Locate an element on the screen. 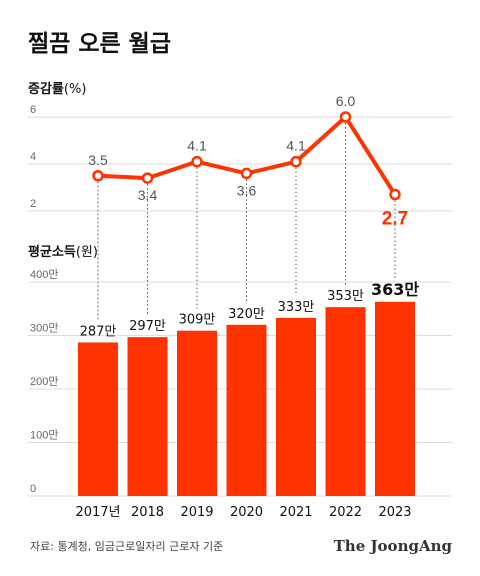 This screenshot has width=480, height=576. bar-chart-title: 평균소득(원) is located at coordinates (63, 252).